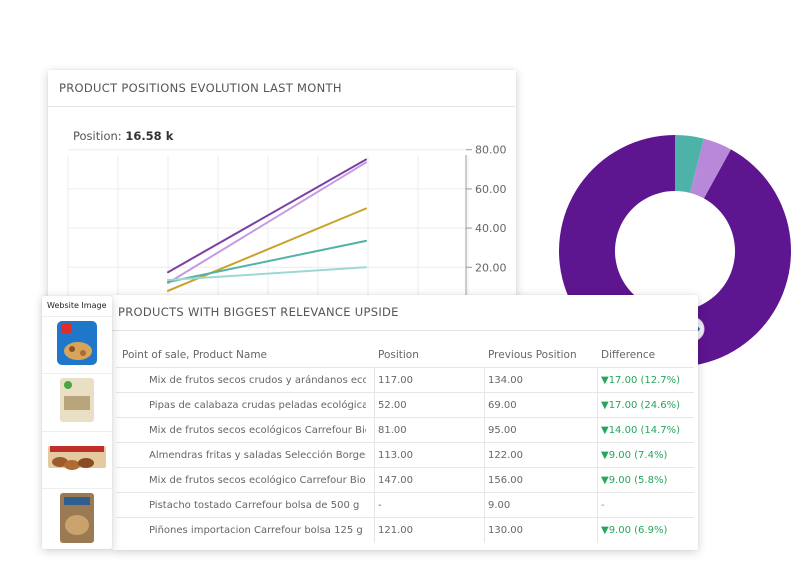 This screenshot has height=587, width=800. Describe the element at coordinates (603, 505) in the screenshot. I see `difference-cell: -` at that location.